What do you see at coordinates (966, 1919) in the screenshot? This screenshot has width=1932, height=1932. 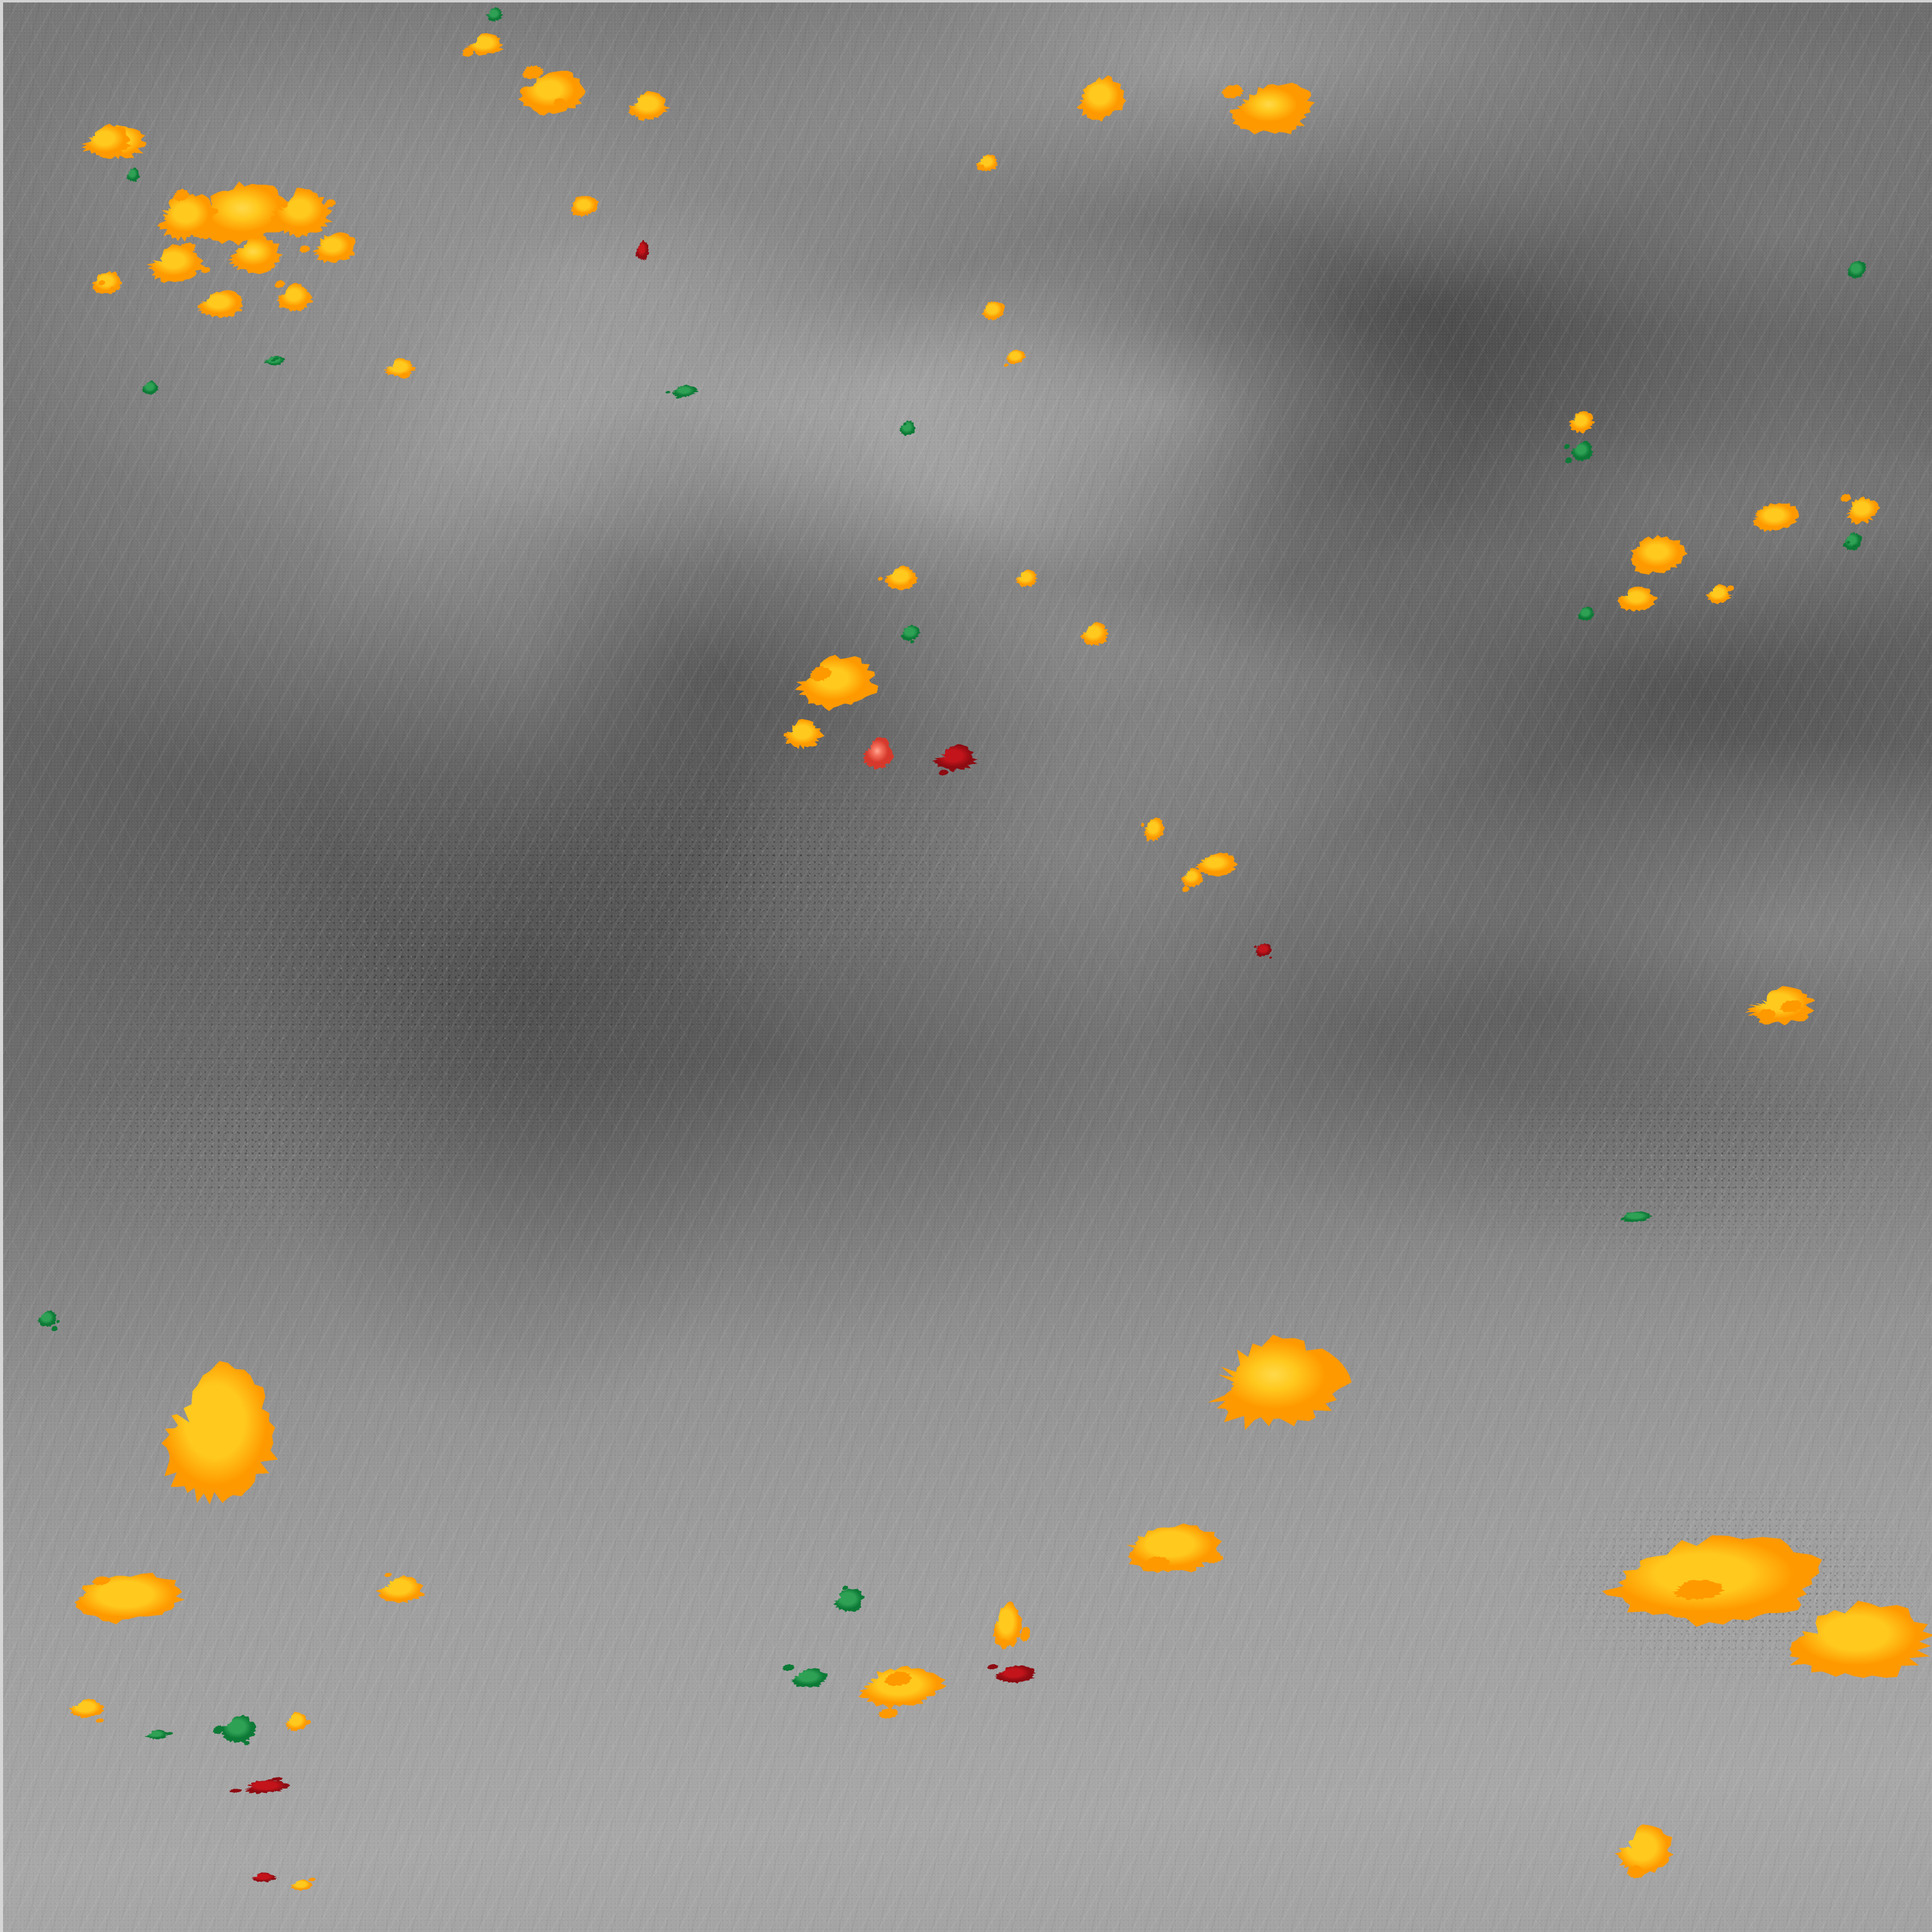 I see `tile-boundary-bottom` at bounding box center [966, 1919].